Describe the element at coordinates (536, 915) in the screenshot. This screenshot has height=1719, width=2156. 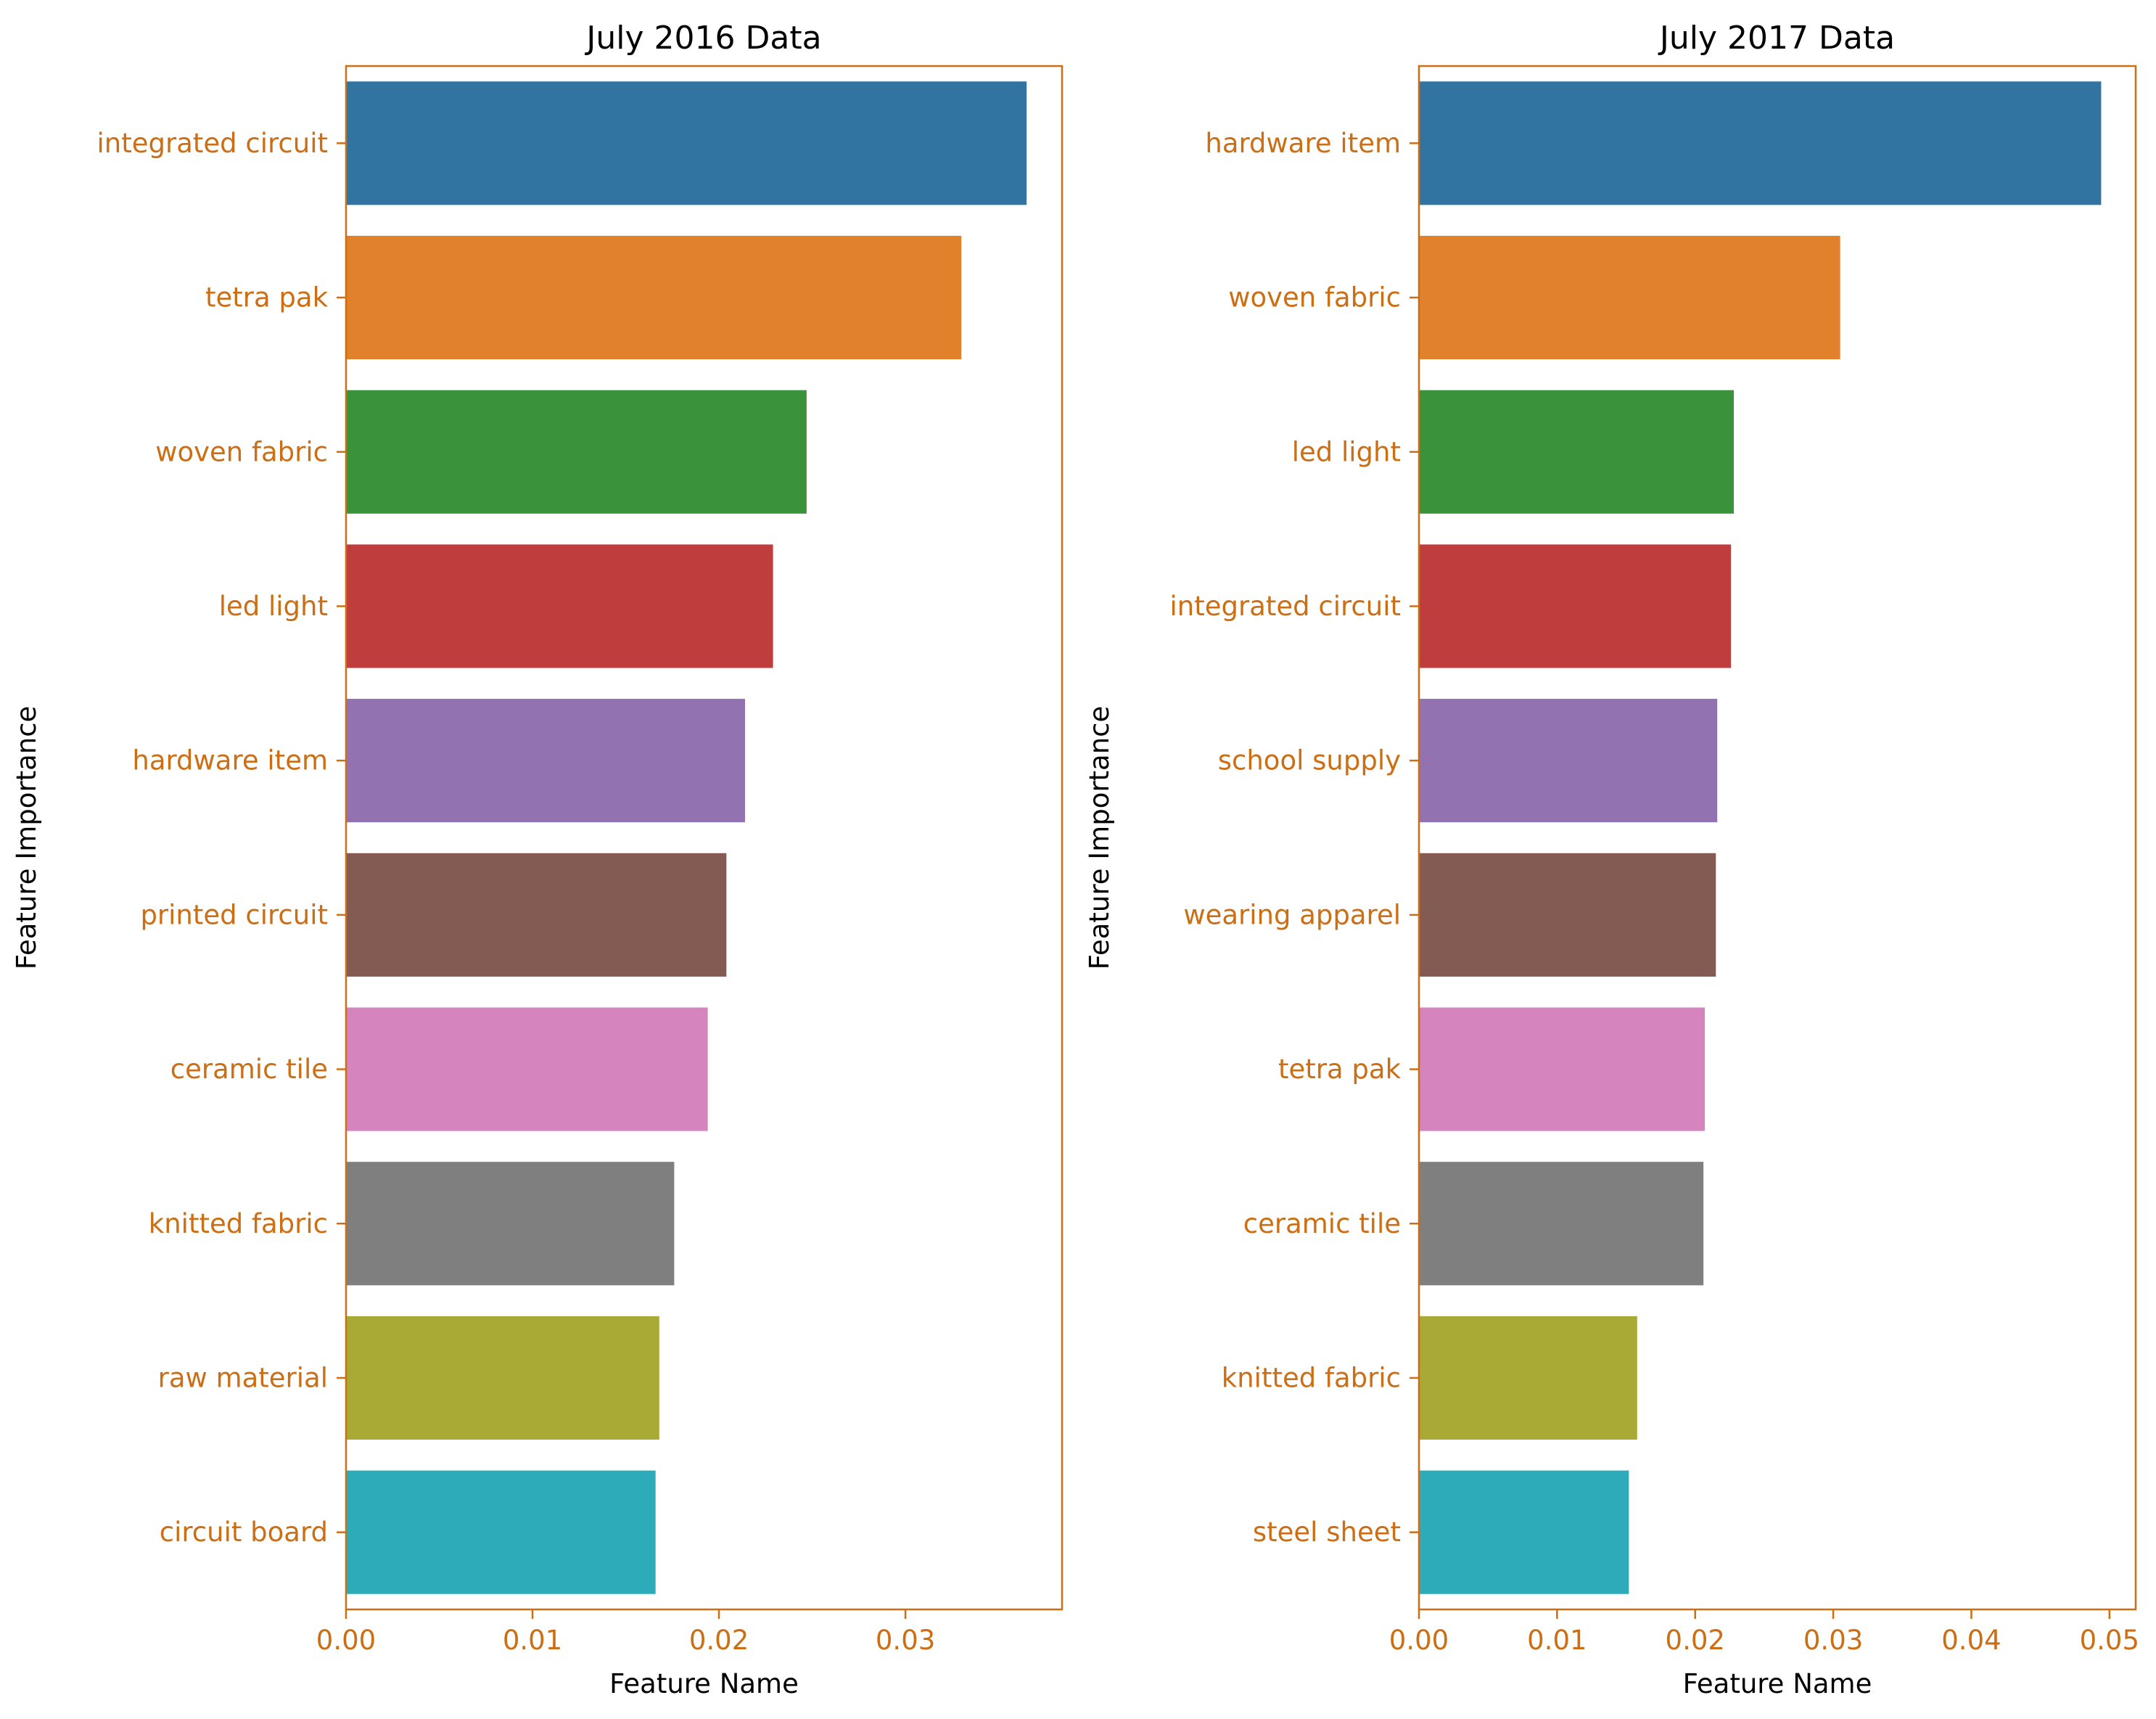
I see `bar-printed-circuit` at that location.